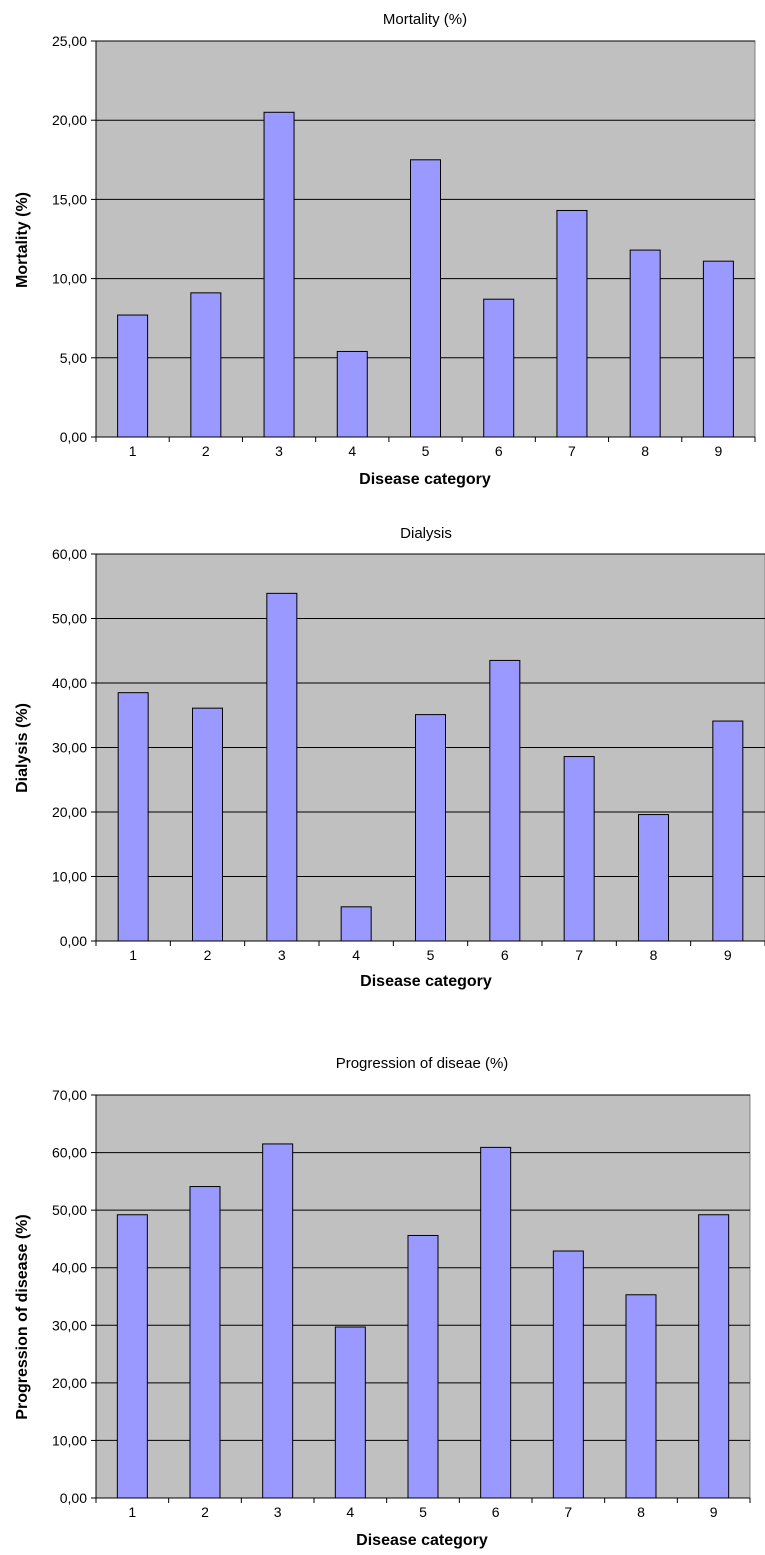 The width and height of the screenshot is (765, 1555). What do you see at coordinates (69, 199) in the screenshot?
I see `y-tick-label: 15,00` at bounding box center [69, 199].